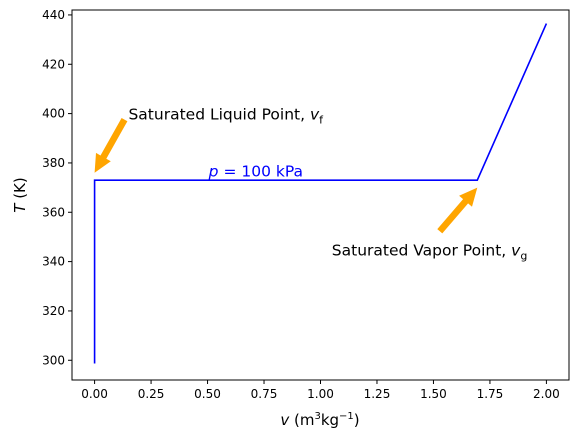  Describe the element at coordinates (320, 394) in the screenshot. I see `x-tick-label: 1.00` at that location.